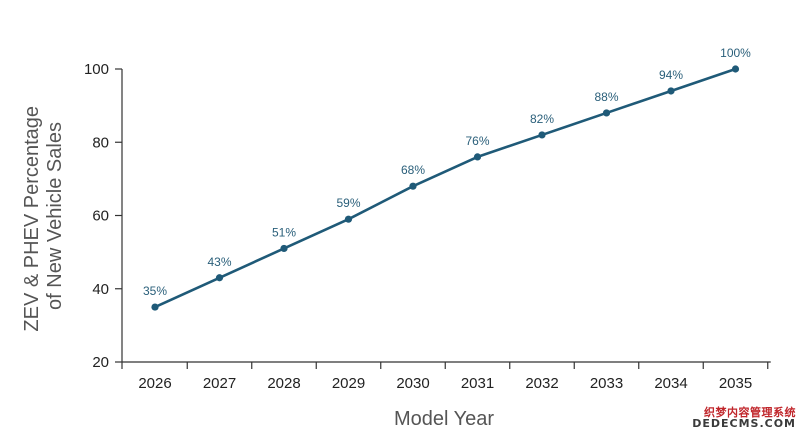 This screenshot has width=802, height=440. What do you see at coordinates (412, 383) in the screenshot?
I see `x-tick-label: 2030` at bounding box center [412, 383].